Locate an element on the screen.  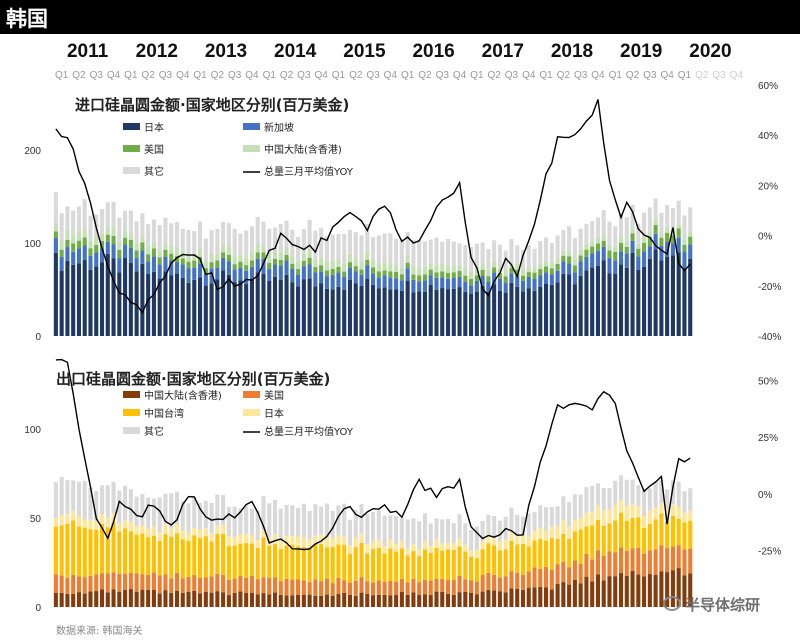
legend-swatch is located at coordinates (131, 170).